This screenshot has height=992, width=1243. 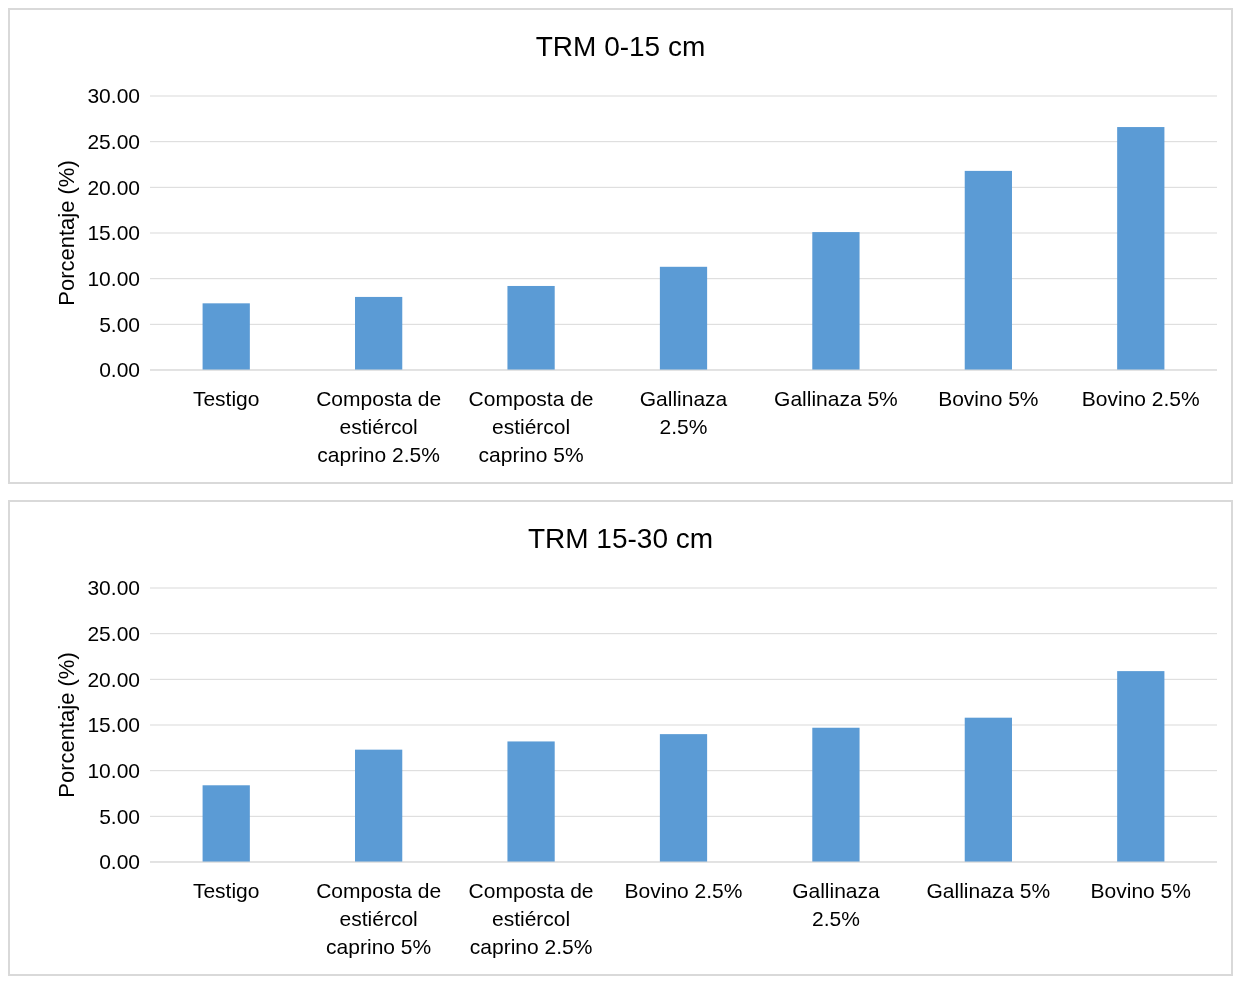 I want to click on chart-title: TRM 15-30 cm, so click(x=620, y=538).